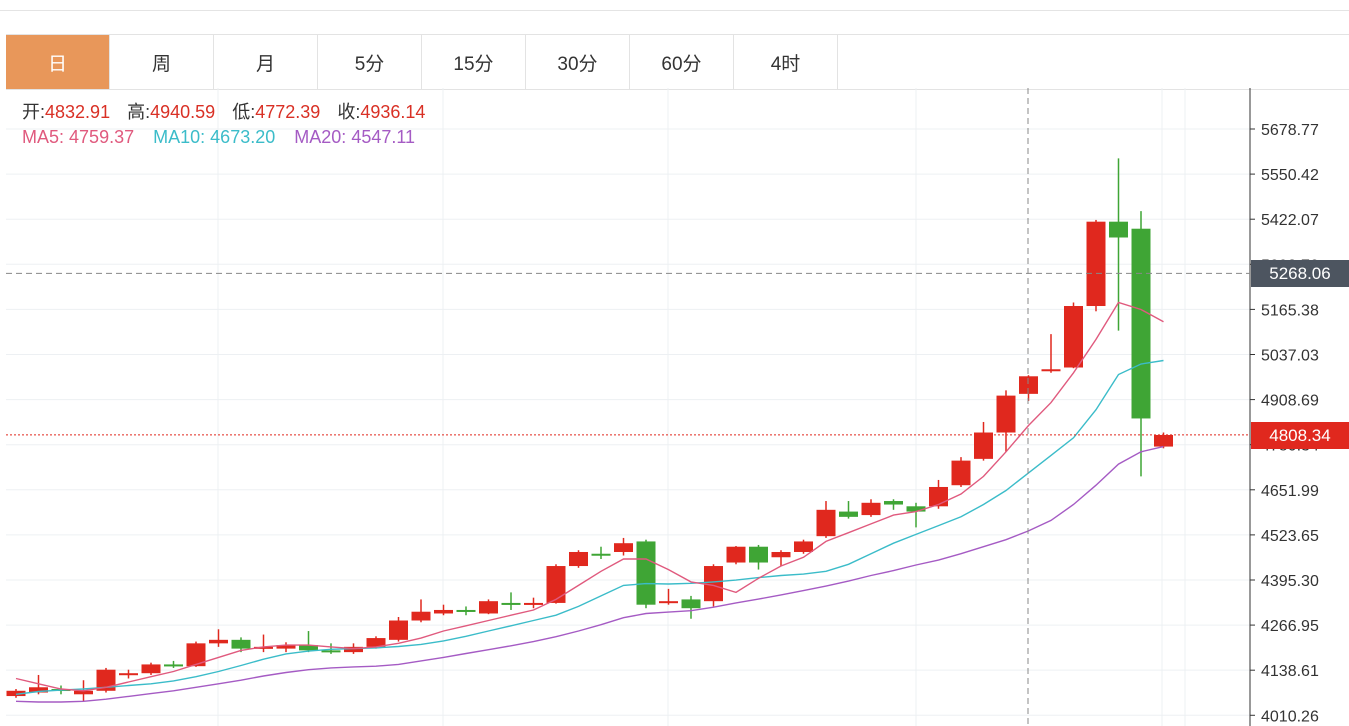 The image size is (1349, 726). Describe the element at coordinates (349, 112) in the screenshot. I see `close-label: 收:` at that location.